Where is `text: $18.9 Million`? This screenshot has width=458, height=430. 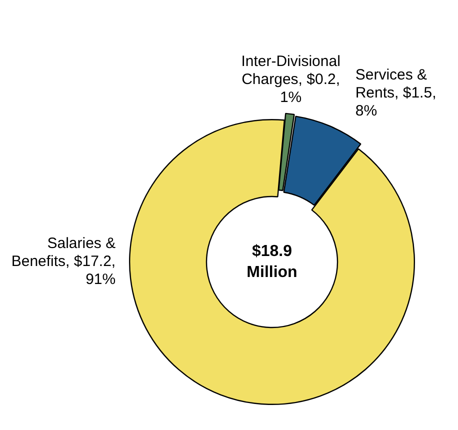 text: $18.9 Million is located at coordinates (272, 261).